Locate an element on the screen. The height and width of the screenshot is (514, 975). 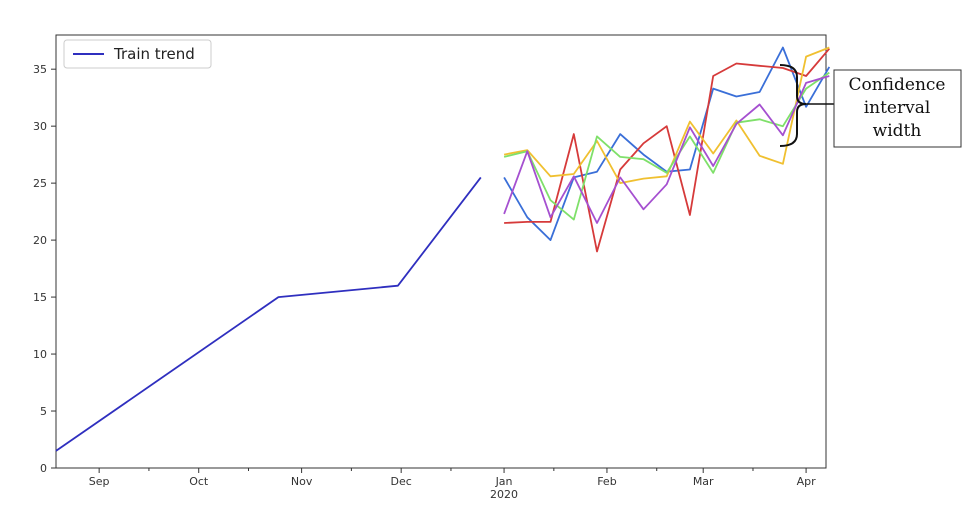
x-tick-label: Mar is located at coordinates (703, 481).